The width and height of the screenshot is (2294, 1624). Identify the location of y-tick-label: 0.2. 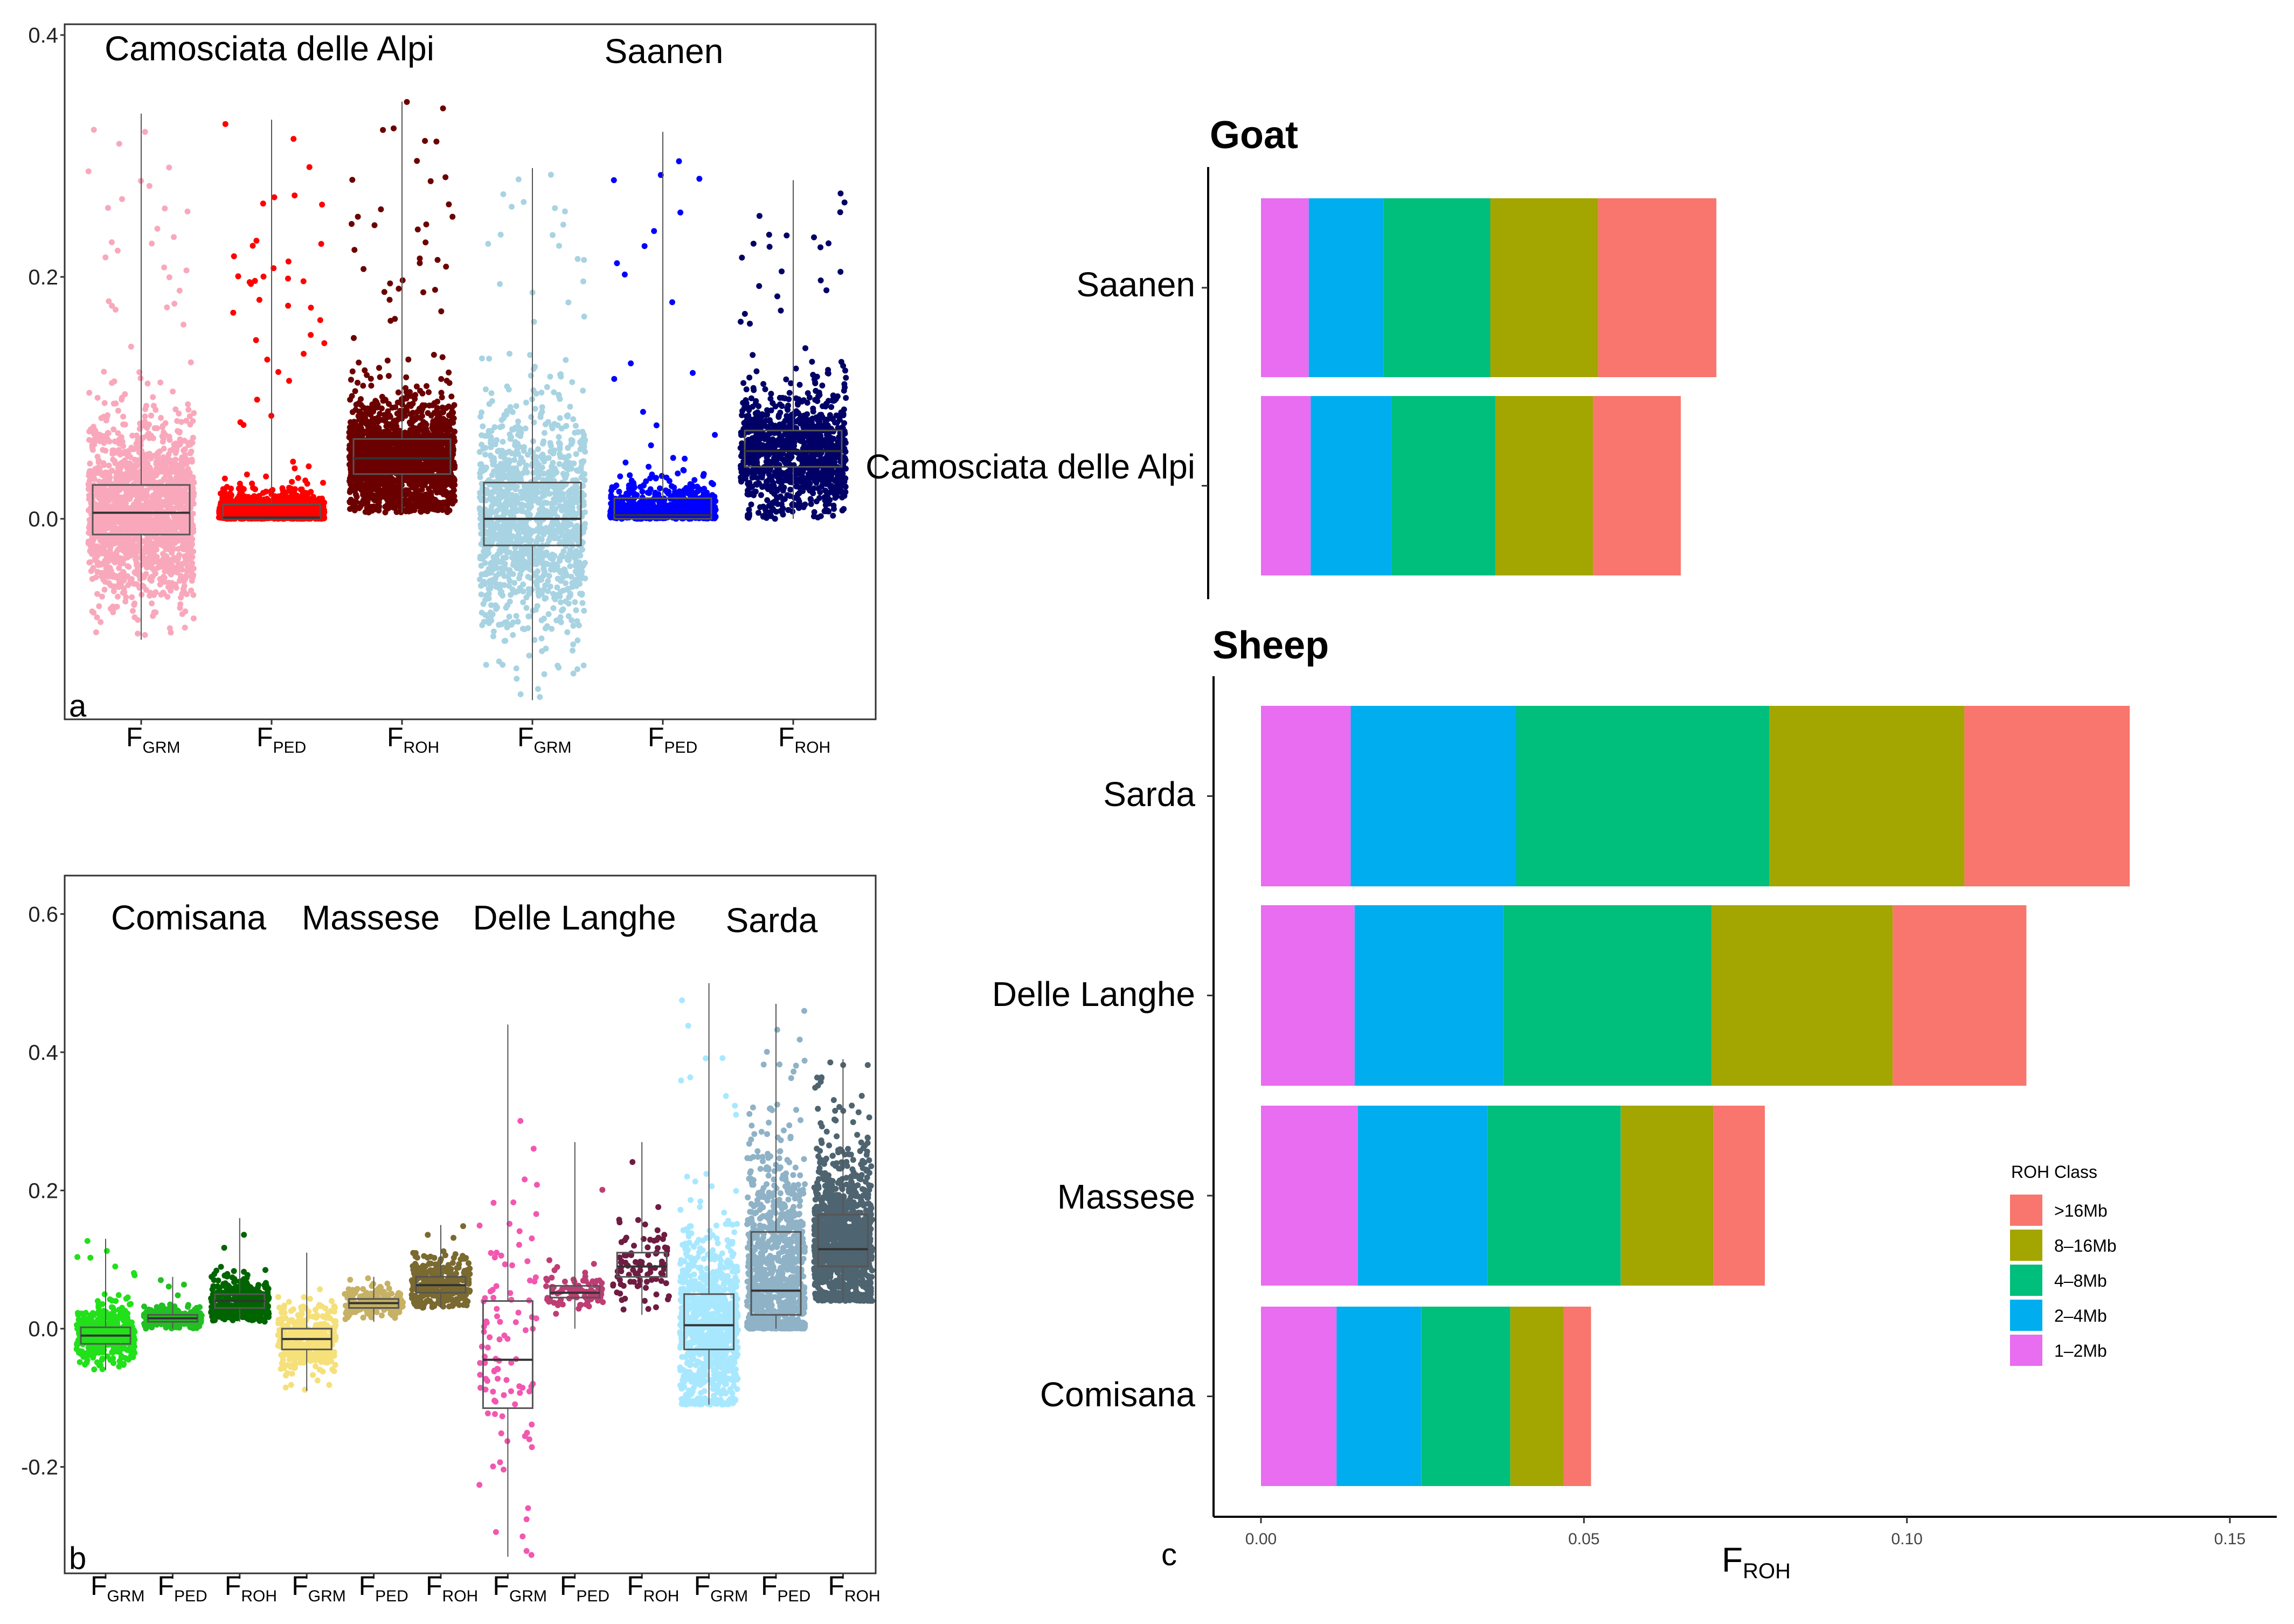
(43, 277).